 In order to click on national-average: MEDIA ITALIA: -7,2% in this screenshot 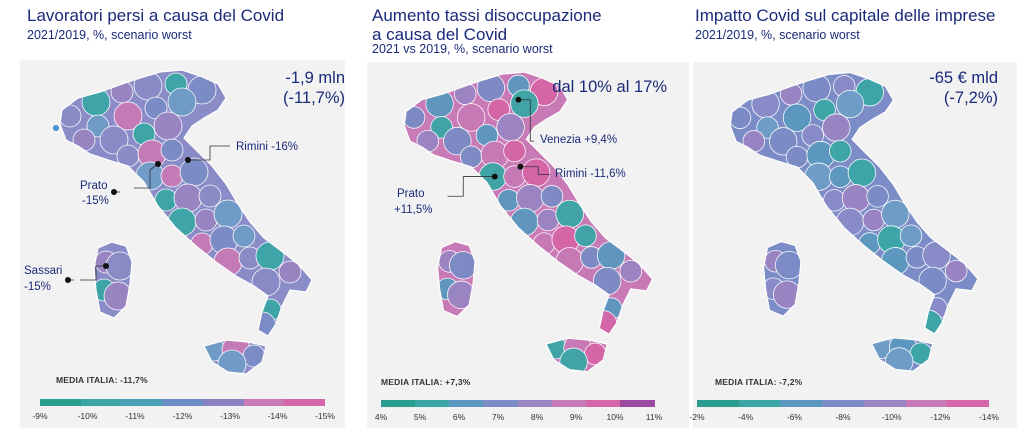, I will do `click(759, 382)`.